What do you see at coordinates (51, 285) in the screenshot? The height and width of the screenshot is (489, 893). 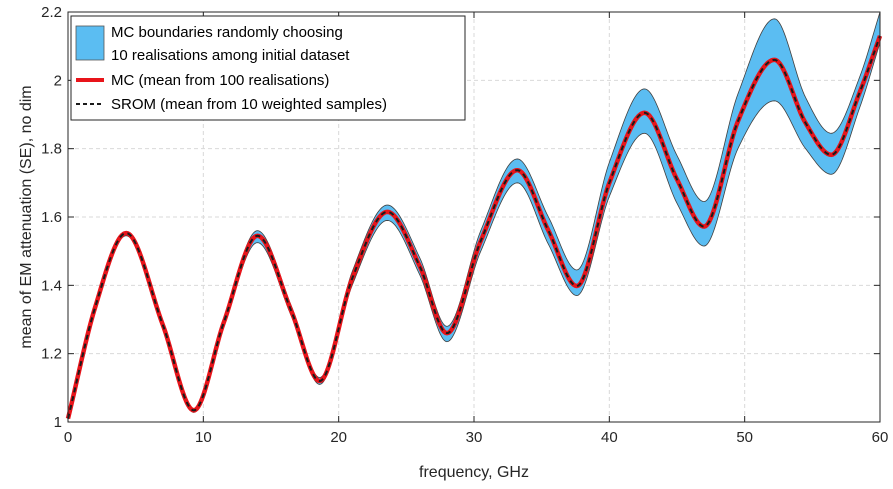 I see `y-tick-label: 1.4` at bounding box center [51, 285].